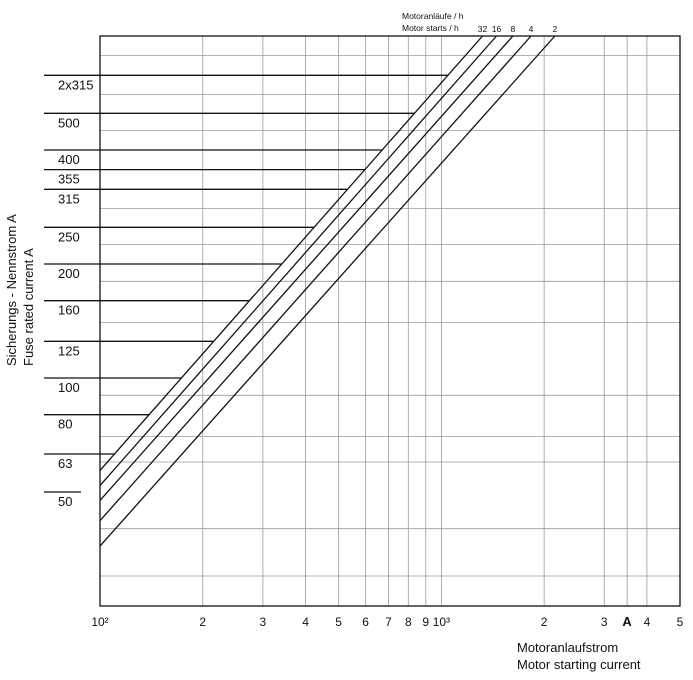  Describe the element at coordinates (567, 647) in the screenshot. I see `x-axis-title-line-1: Motoranlaufstrom` at that location.